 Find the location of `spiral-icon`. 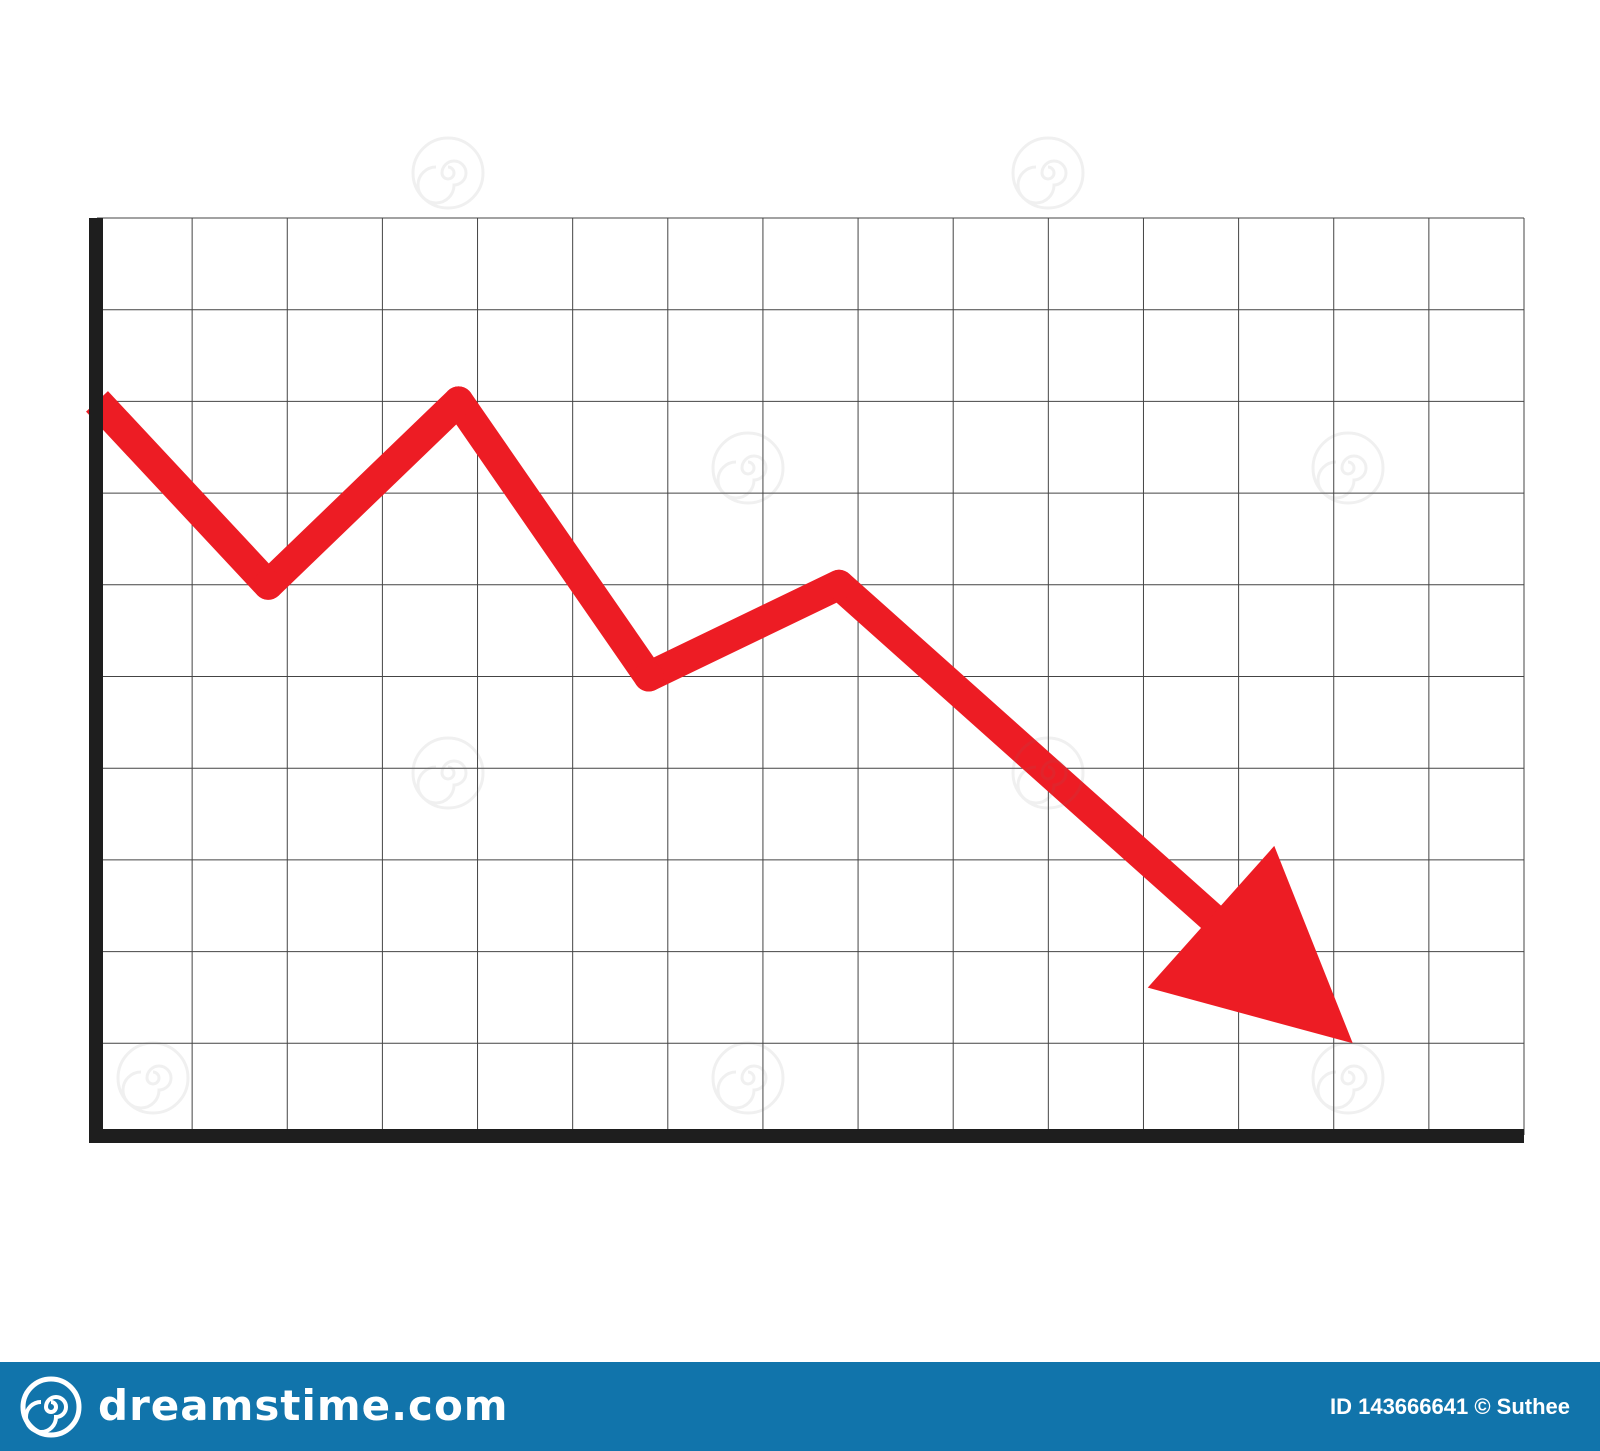

spiral-icon is located at coordinates (51, 1407).